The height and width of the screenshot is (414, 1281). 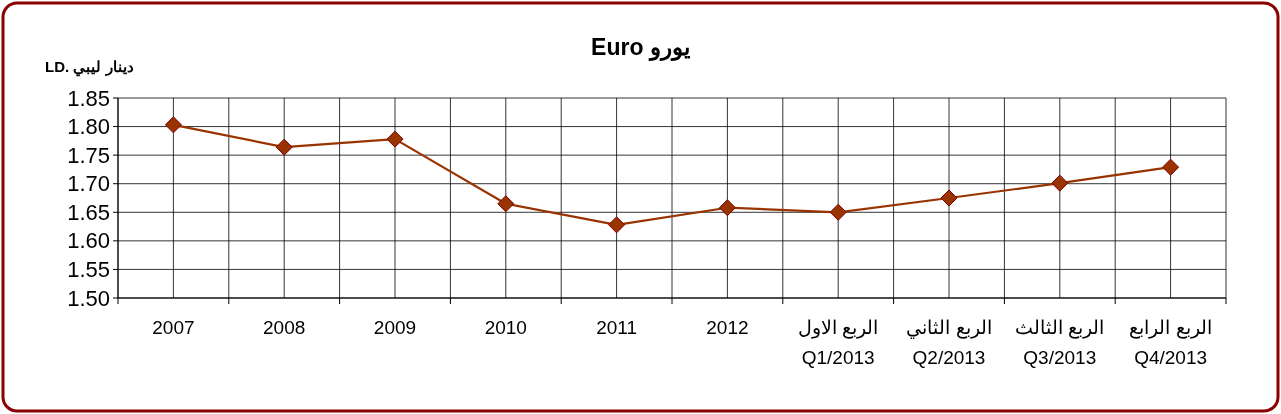 What do you see at coordinates (505, 327) in the screenshot?
I see `x-tick-label: 2010` at bounding box center [505, 327].